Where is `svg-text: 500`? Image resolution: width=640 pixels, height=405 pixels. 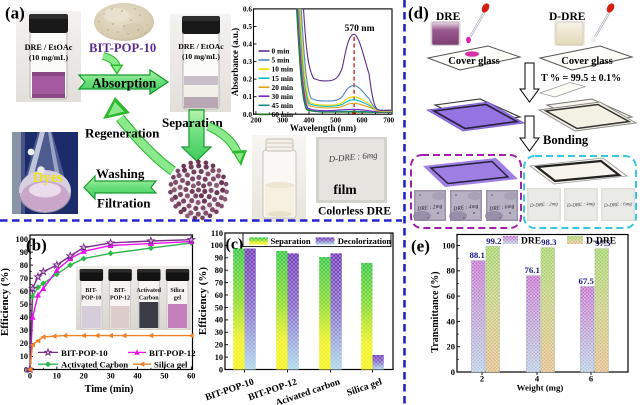 svg-text: 500 is located at coordinates (335, 120).